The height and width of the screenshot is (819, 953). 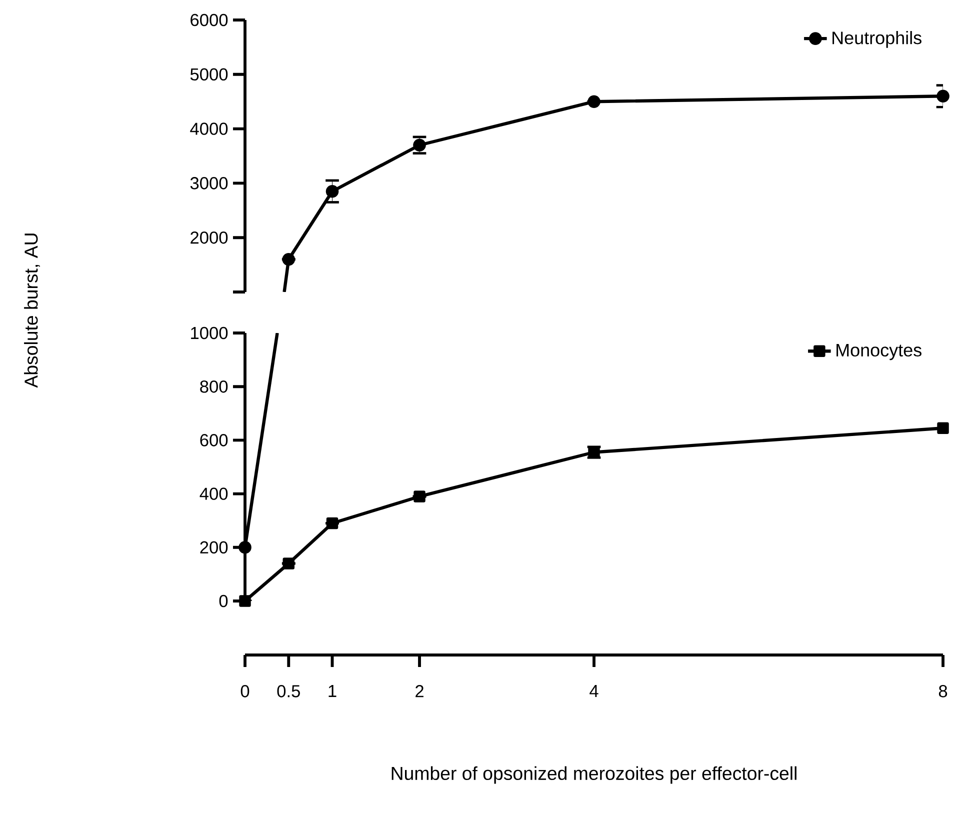 What do you see at coordinates (214, 440) in the screenshot?
I see `y-tick-label: 600` at bounding box center [214, 440].